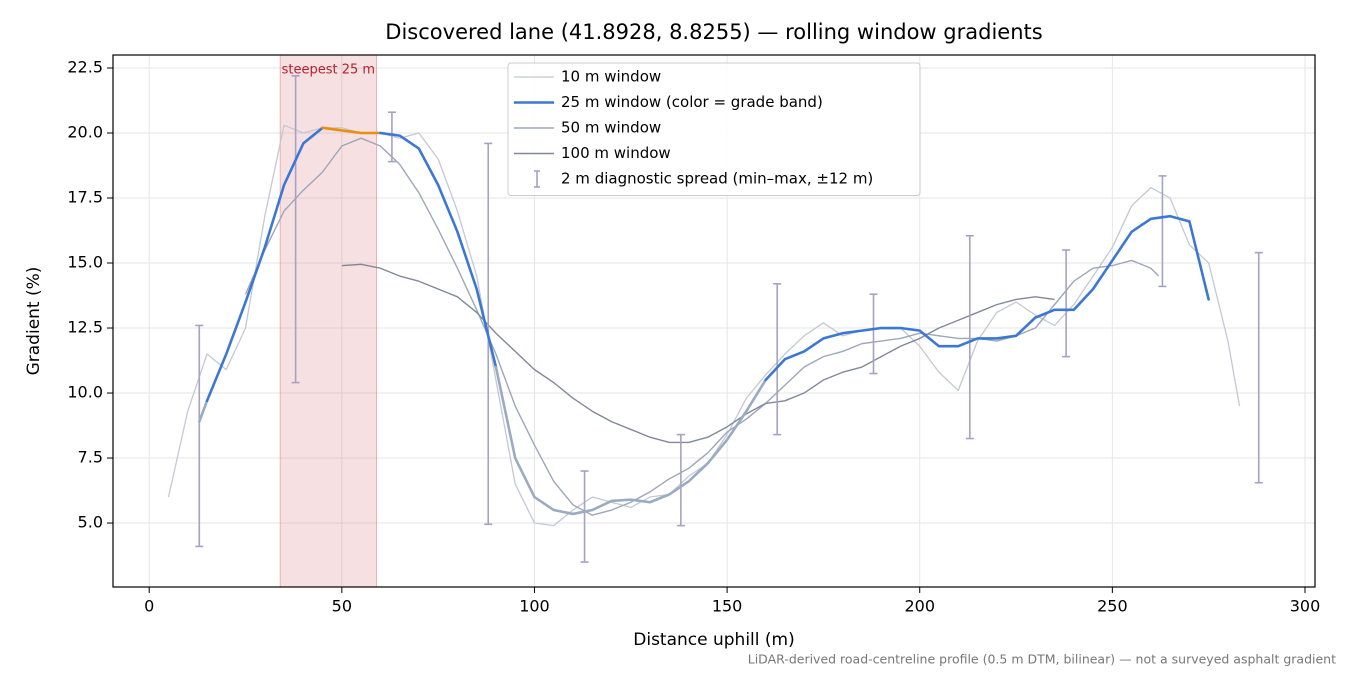  What do you see at coordinates (85, 392) in the screenshot?
I see `y-tick-label: 10.0` at bounding box center [85, 392].